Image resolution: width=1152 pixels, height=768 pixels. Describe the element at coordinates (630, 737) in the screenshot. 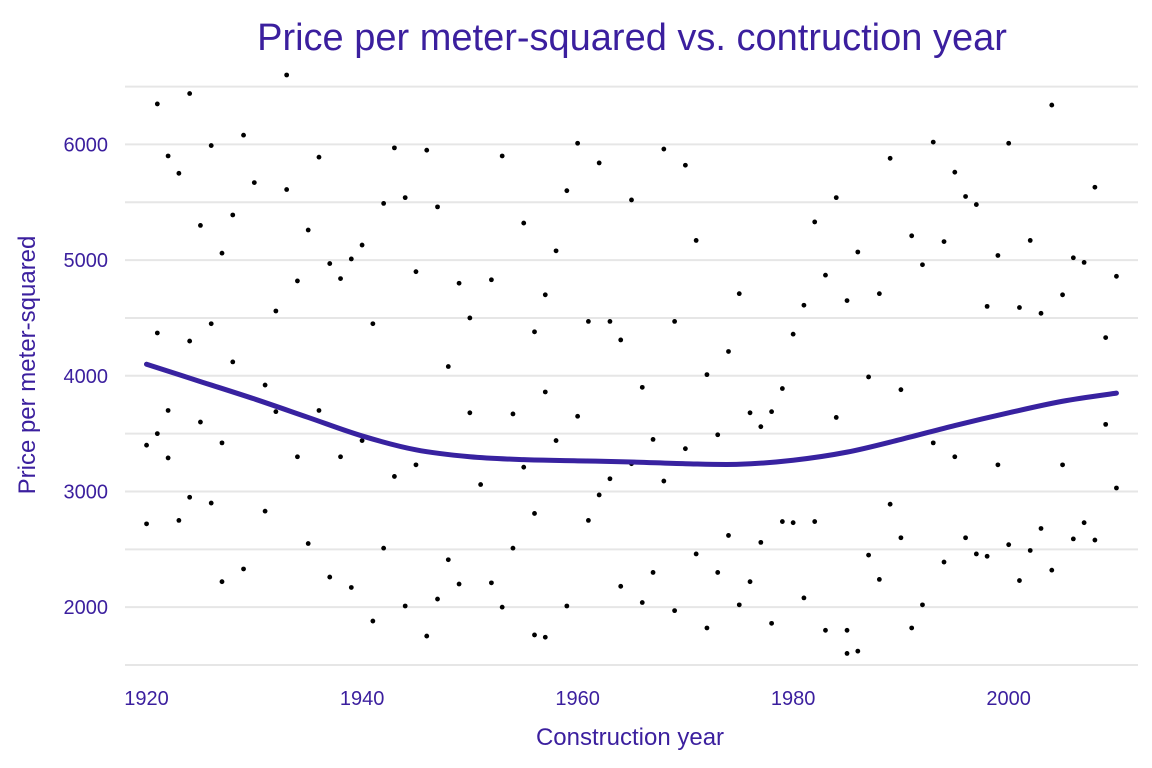

I see `x-axis-label: Construction year` at that location.